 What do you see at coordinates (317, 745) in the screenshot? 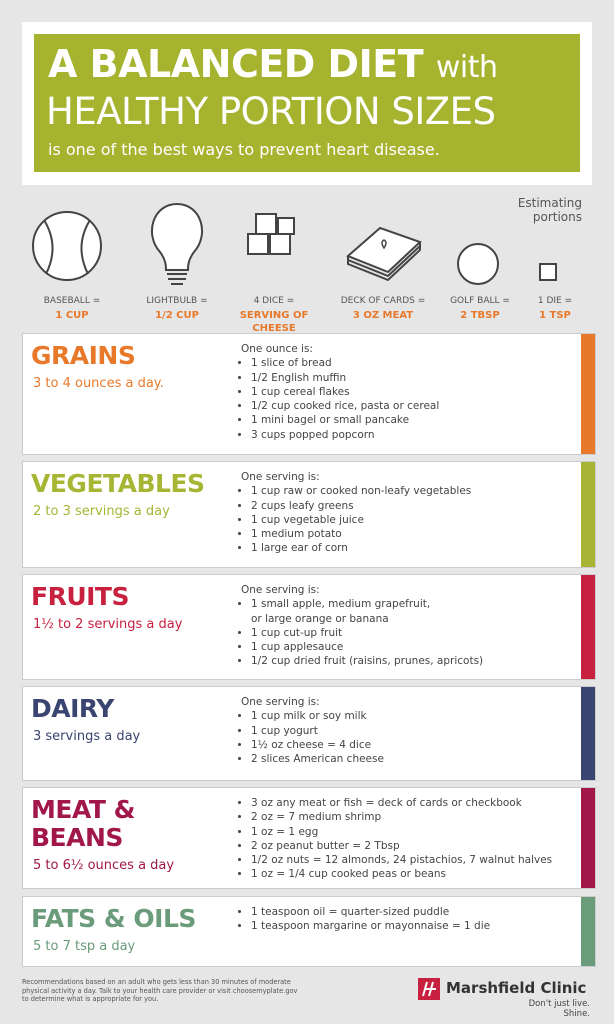
I see `details-item: 1½ oz cheese = 4 dice` at bounding box center [317, 745].